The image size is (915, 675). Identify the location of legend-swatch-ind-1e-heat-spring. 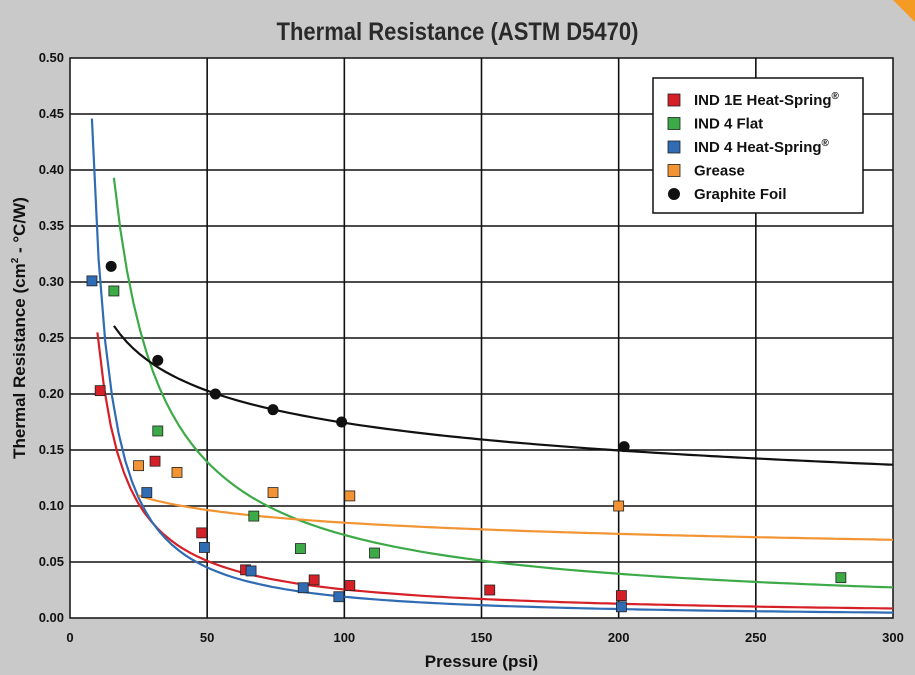
(674, 100).